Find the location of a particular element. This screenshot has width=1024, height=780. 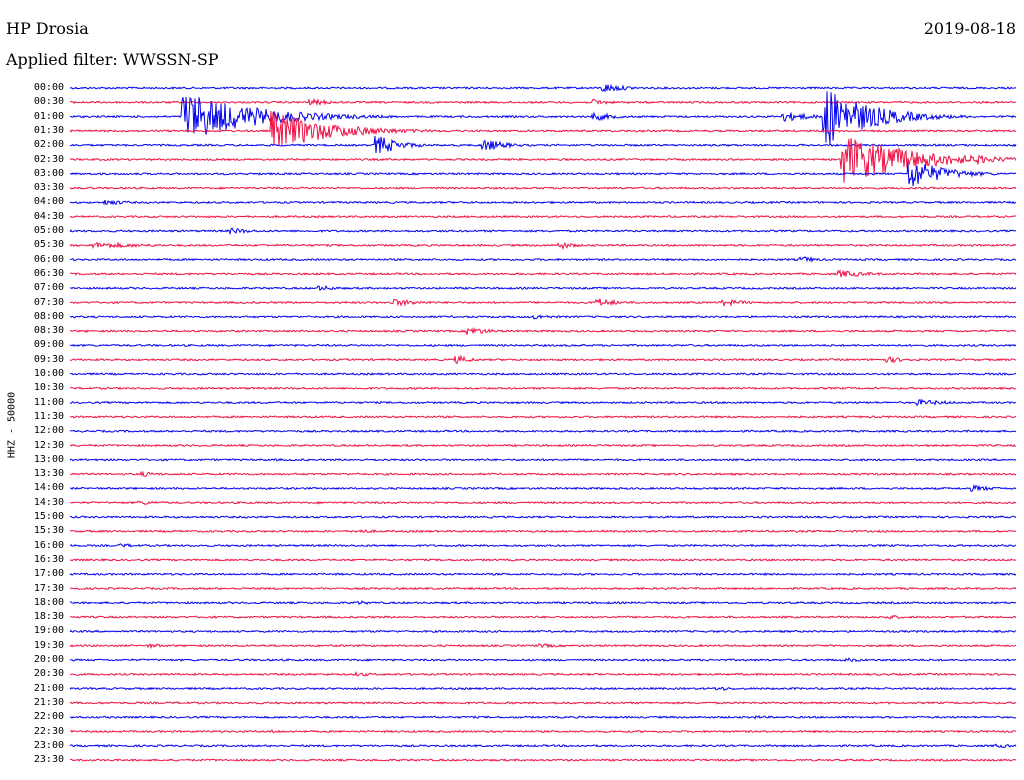

time-label: 00:30 is located at coordinates (48, 102).